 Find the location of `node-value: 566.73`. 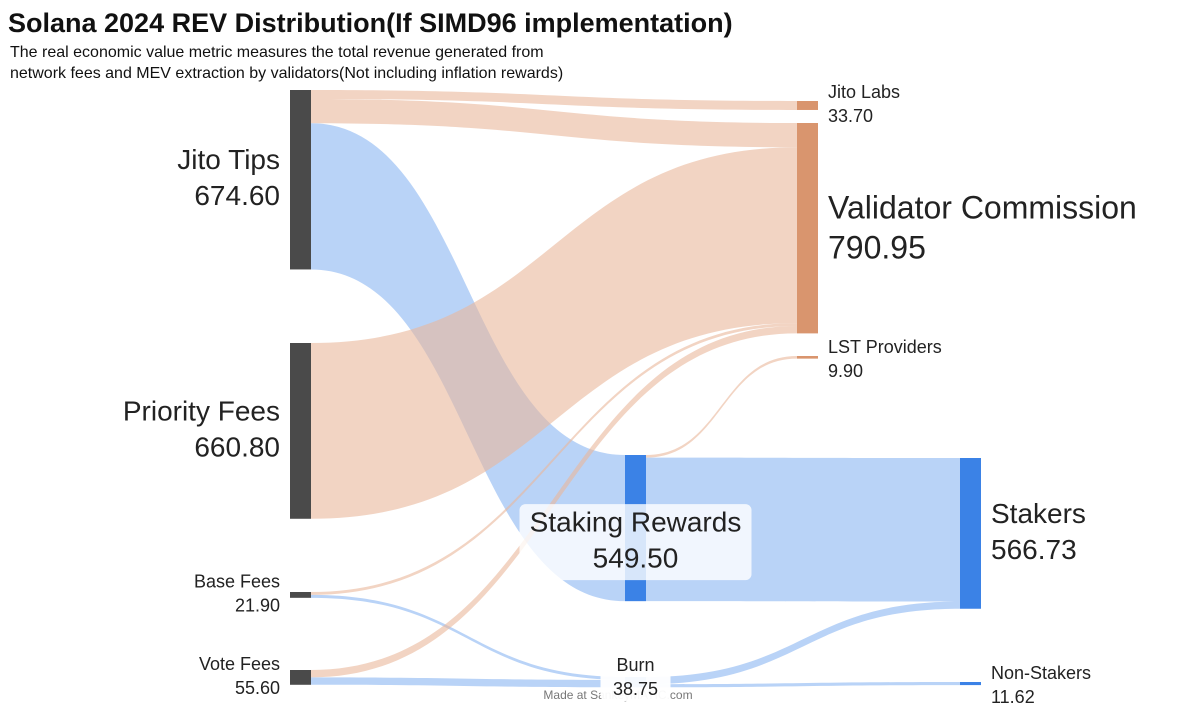

node-value: 566.73 is located at coordinates (1034, 549).